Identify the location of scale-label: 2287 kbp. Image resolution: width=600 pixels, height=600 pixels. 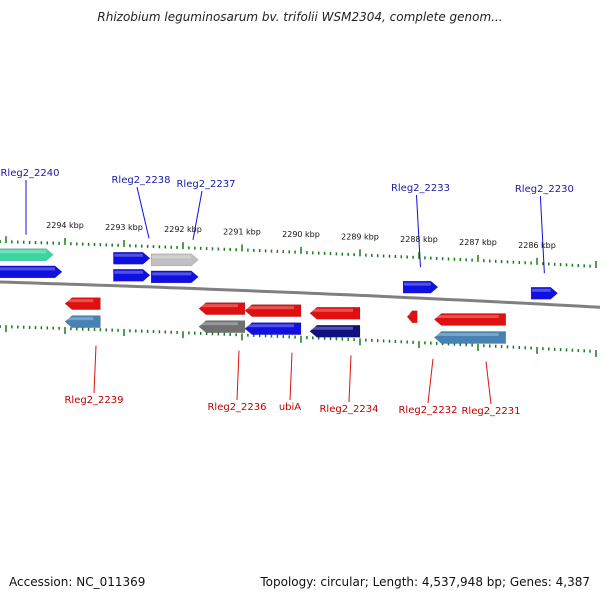
(478, 242).